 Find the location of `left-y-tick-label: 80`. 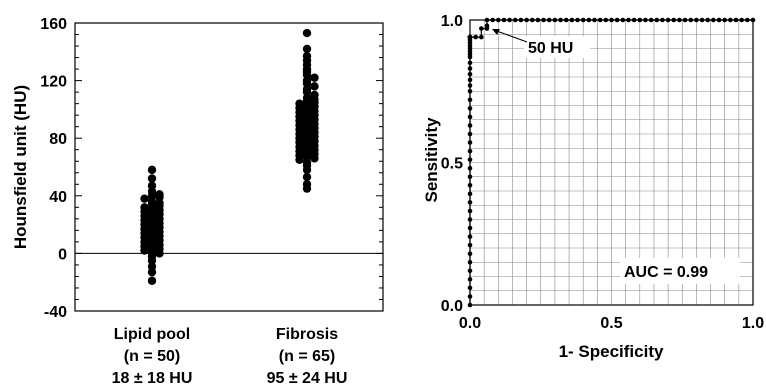

left-y-tick-label: 80 is located at coordinates (58, 139).